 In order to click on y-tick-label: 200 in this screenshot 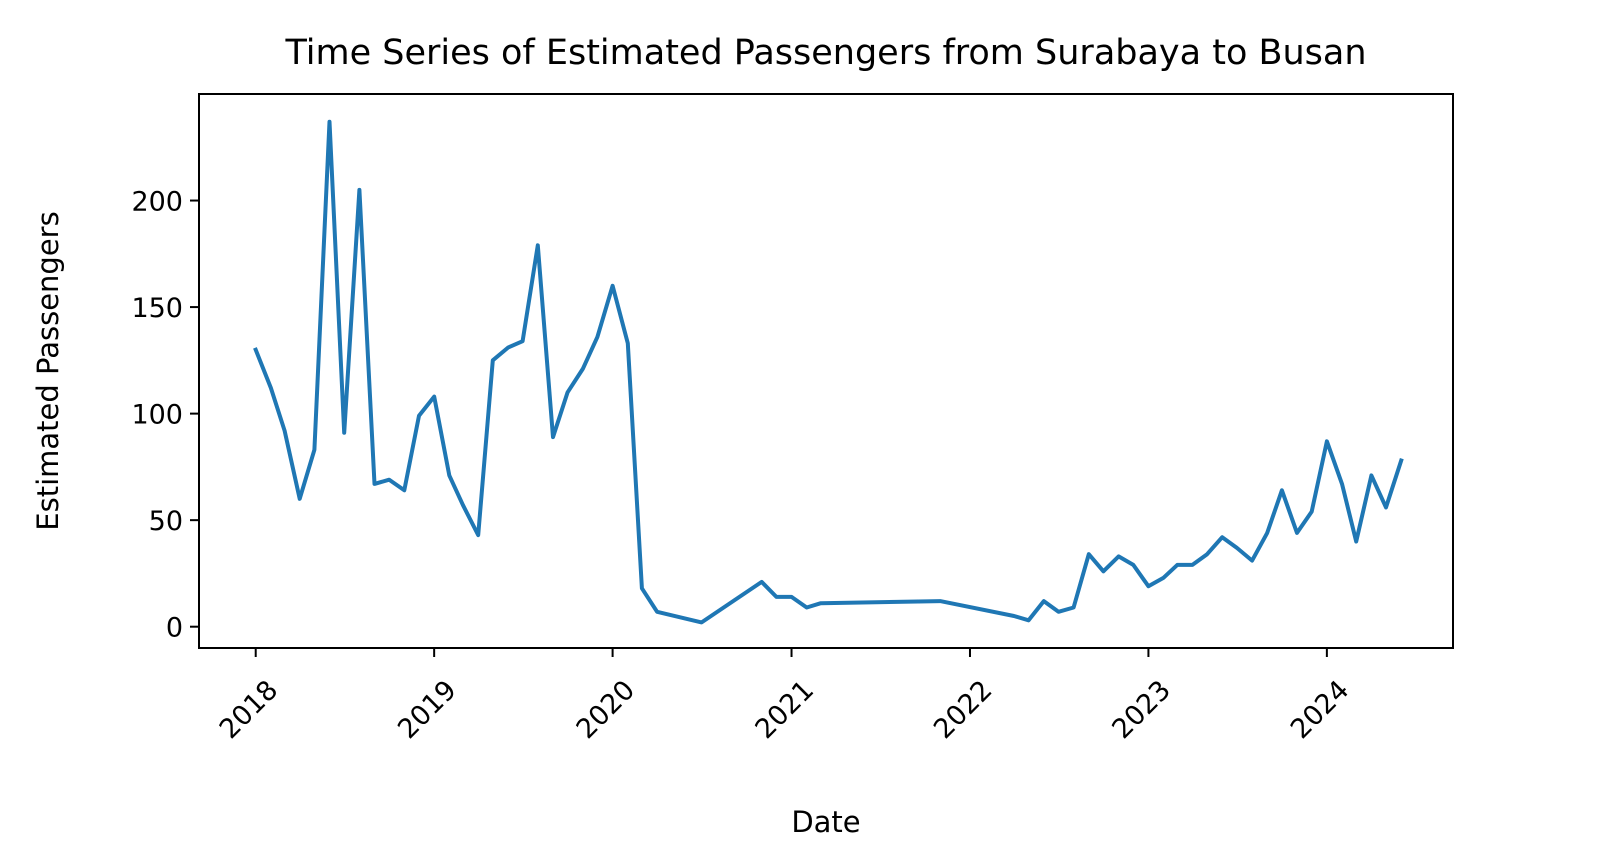, I will do `click(157, 202)`.